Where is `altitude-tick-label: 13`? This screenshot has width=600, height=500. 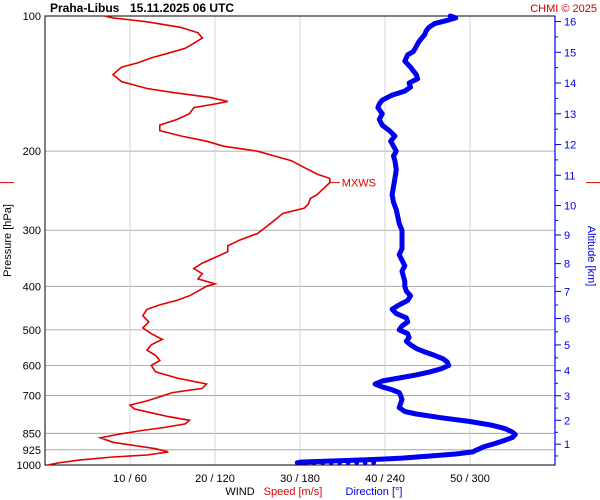 altitude-tick-label: 13 is located at coordinates (570, 115).